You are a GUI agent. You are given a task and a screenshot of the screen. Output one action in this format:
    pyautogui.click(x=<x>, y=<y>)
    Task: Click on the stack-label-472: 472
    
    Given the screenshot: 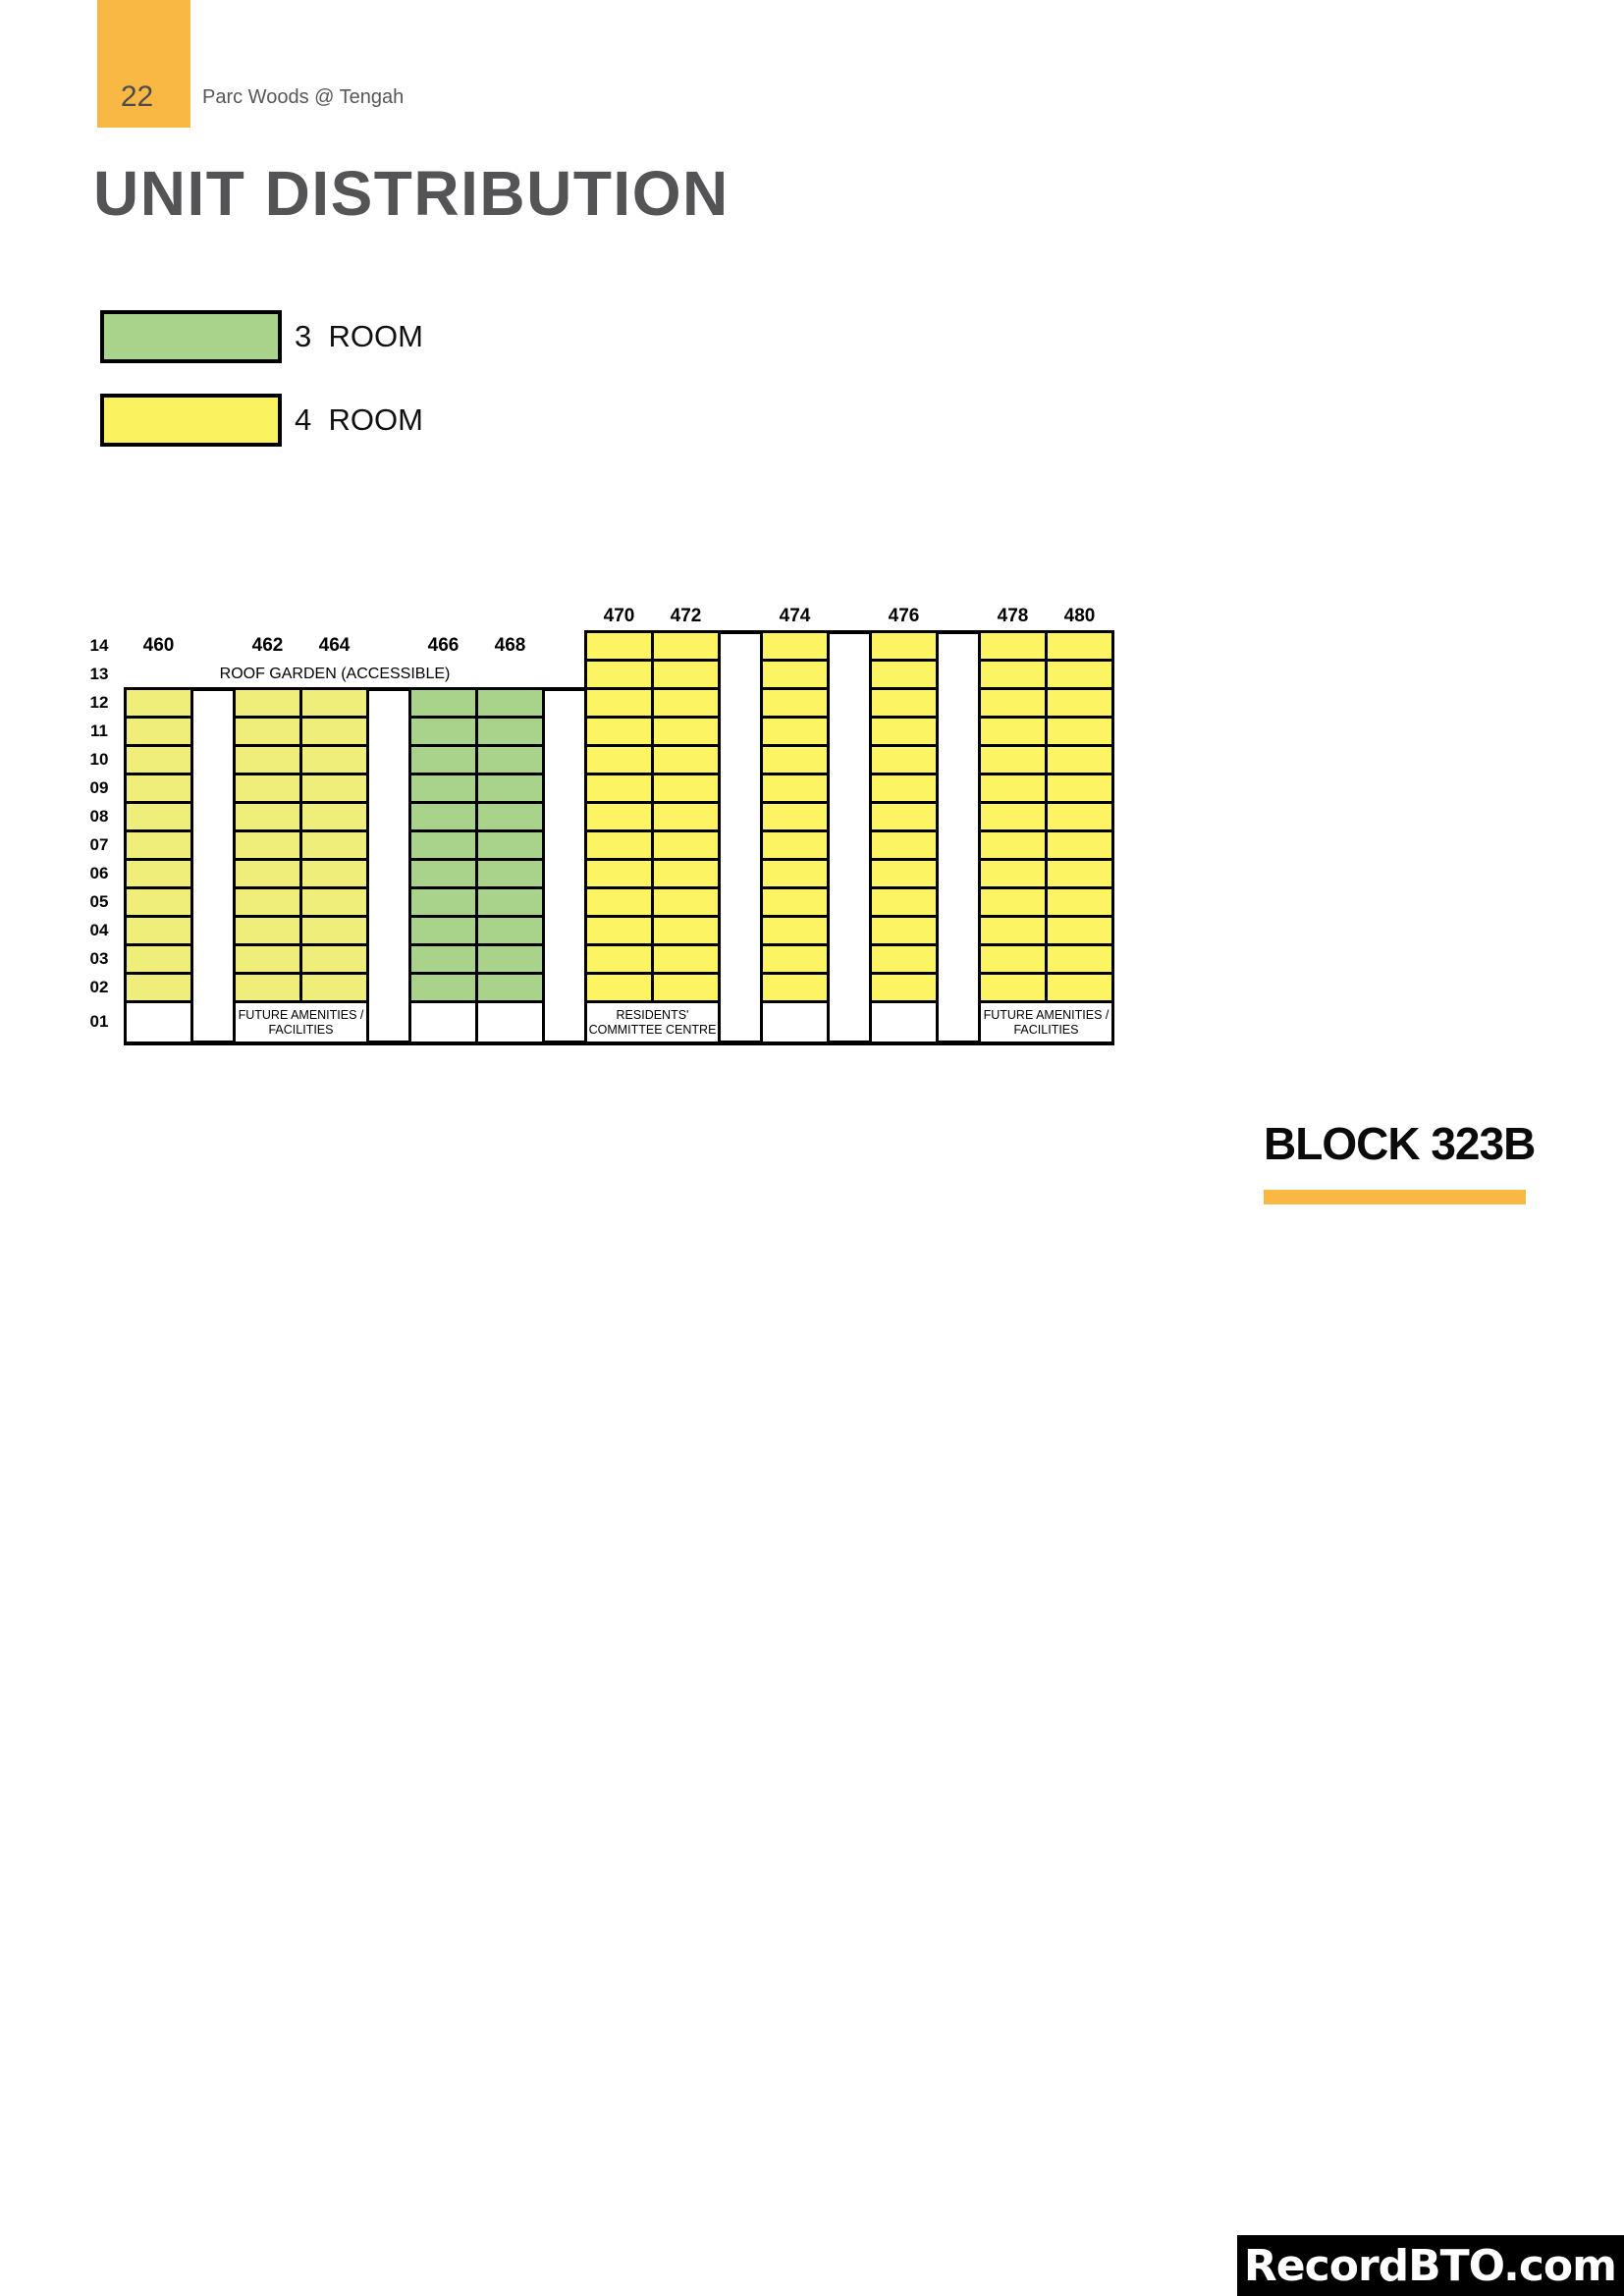 What is the action you would take?
    pyautogui.click(x=686, y=616)
    